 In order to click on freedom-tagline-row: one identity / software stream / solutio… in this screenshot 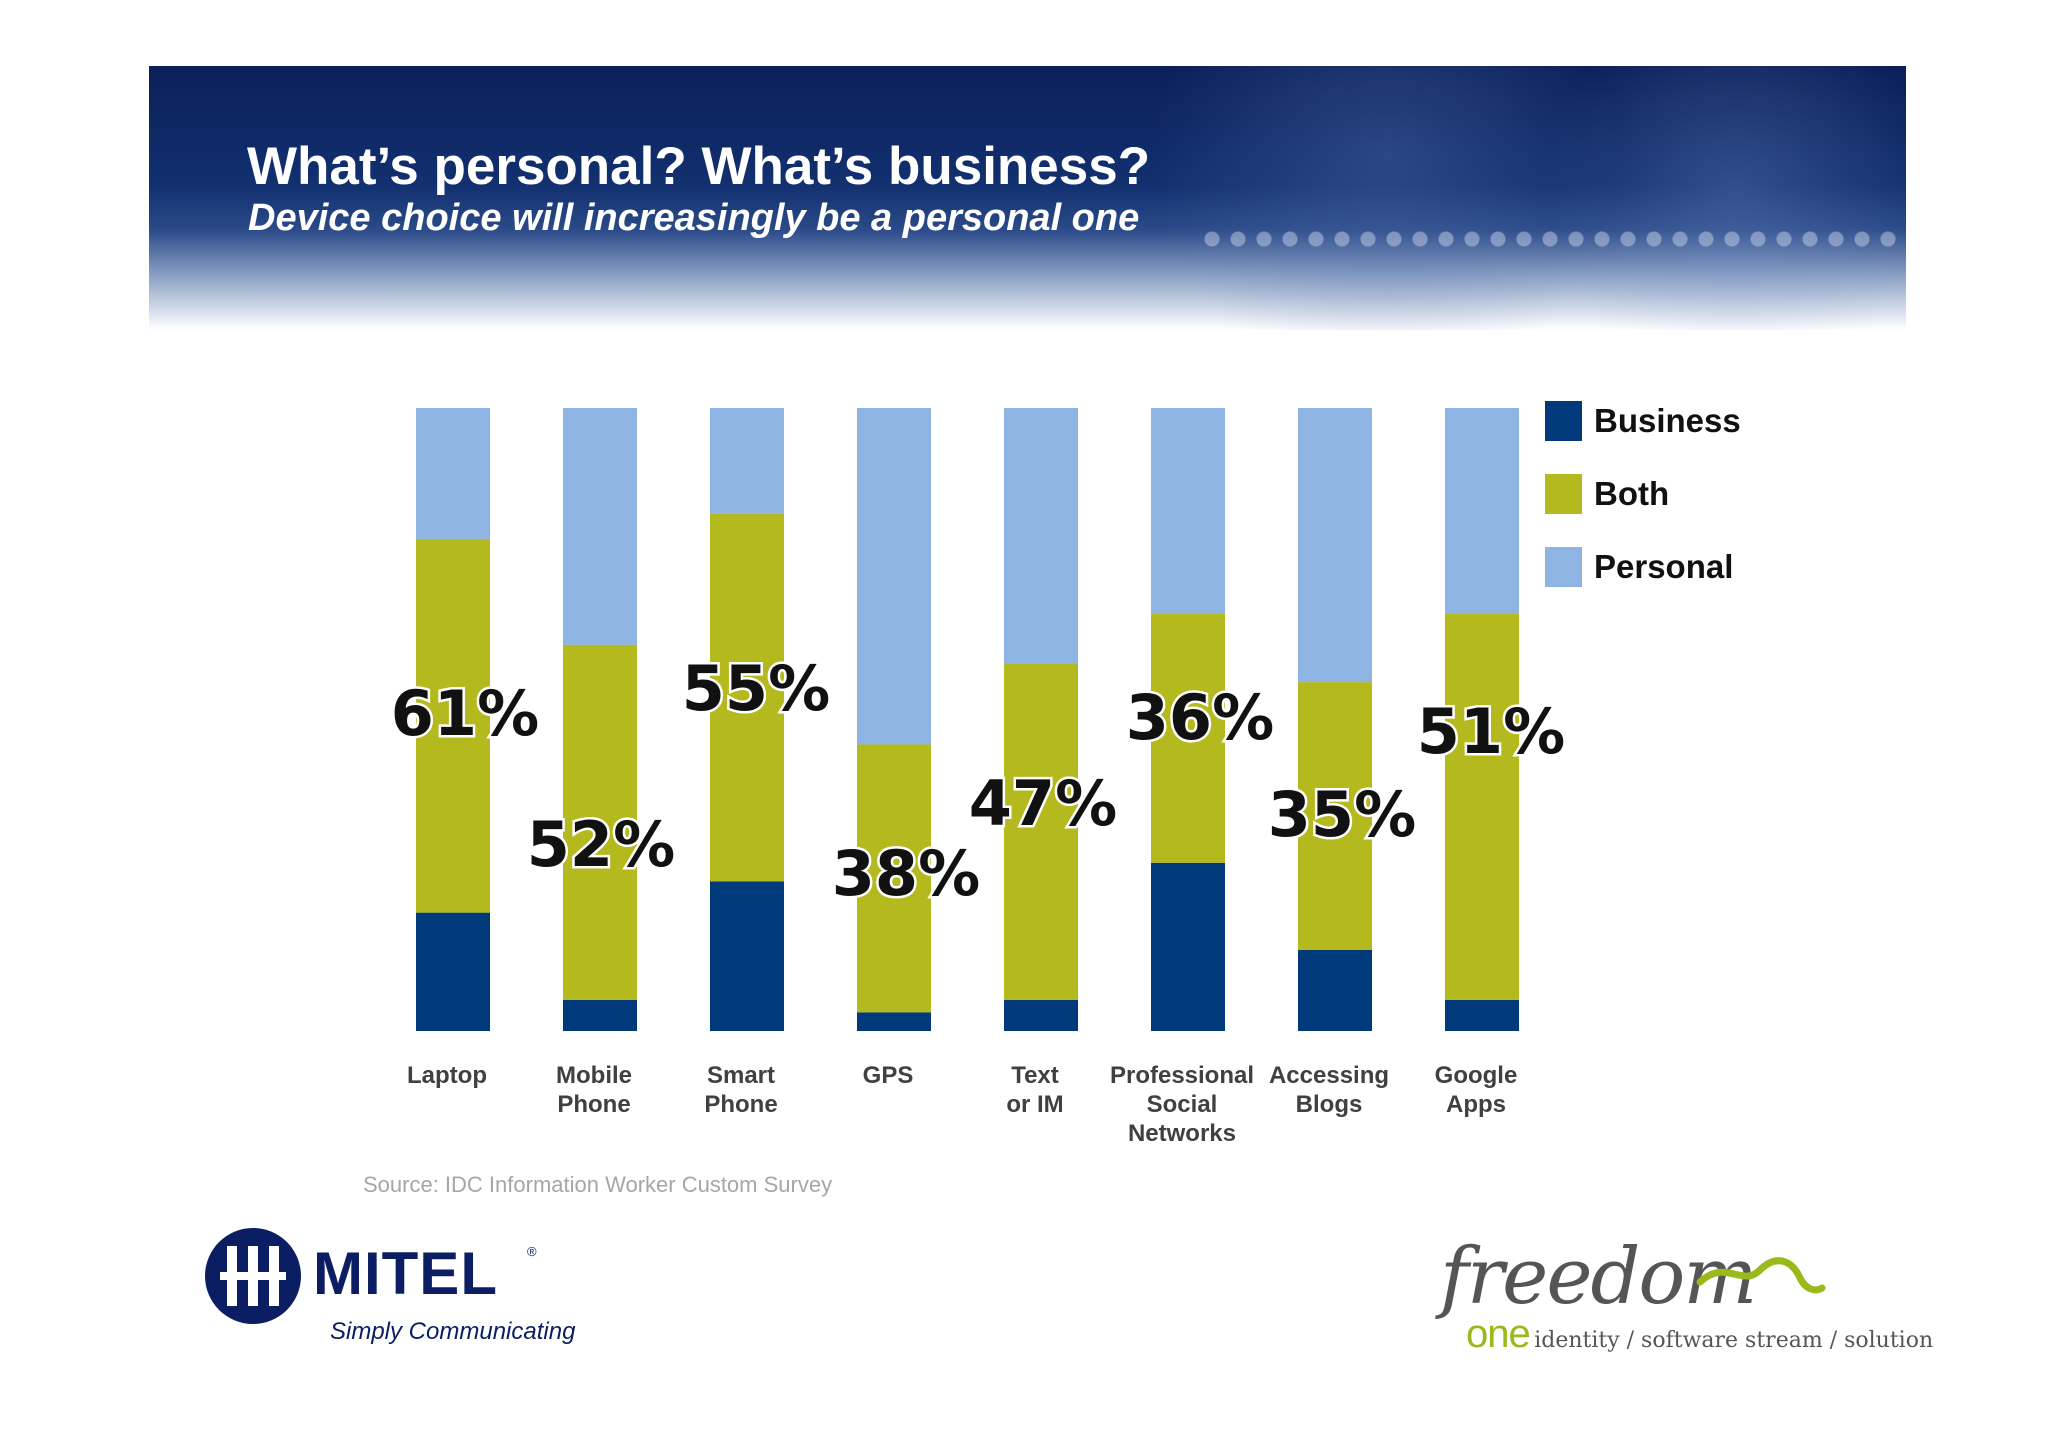, I will do `click(1699, 1334)`.